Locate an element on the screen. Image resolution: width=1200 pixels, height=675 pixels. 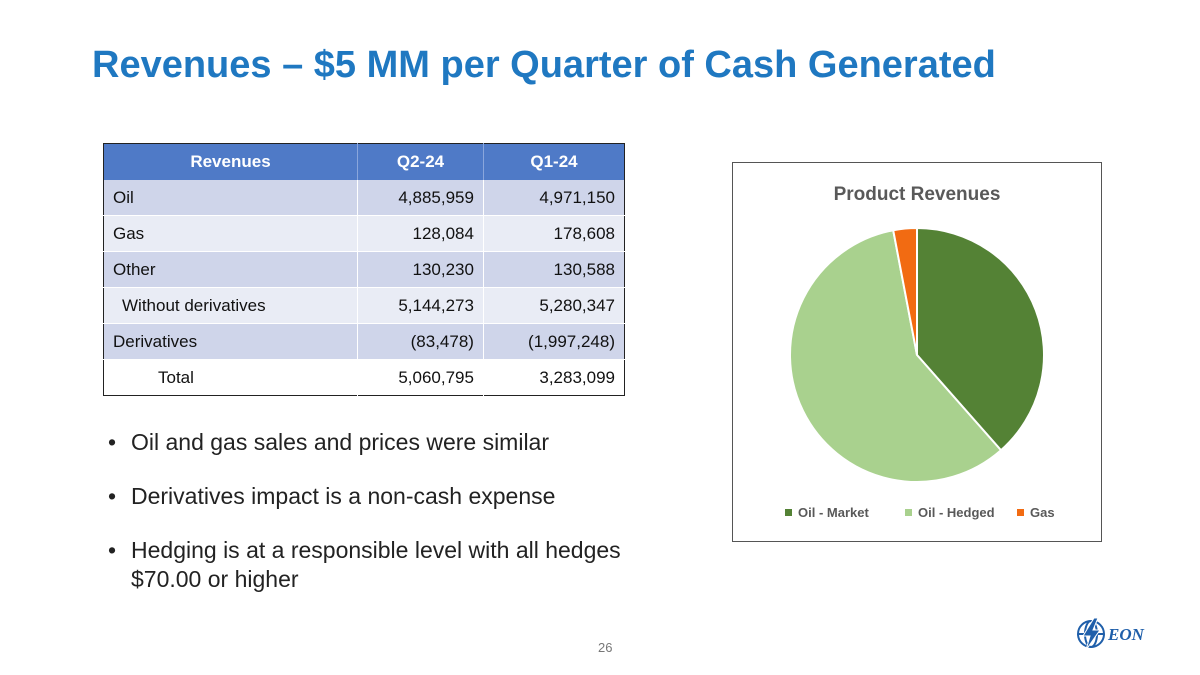
table-row: Without derivatives 5,144,273 5,280,347 is located at coordinates (364, 305).